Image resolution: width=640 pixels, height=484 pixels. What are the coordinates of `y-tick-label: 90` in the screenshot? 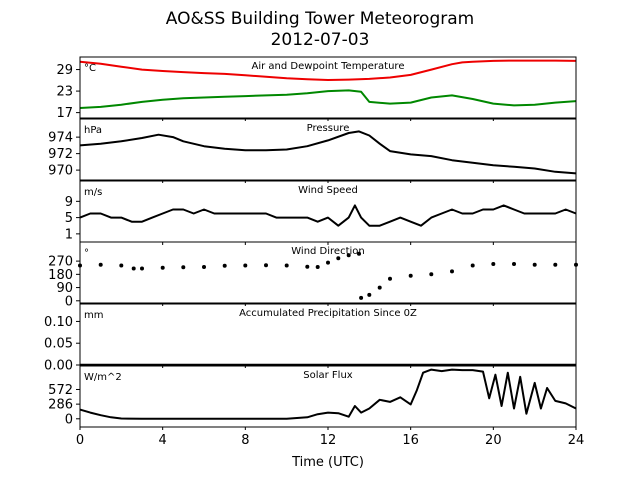 It's located at (64, 288).